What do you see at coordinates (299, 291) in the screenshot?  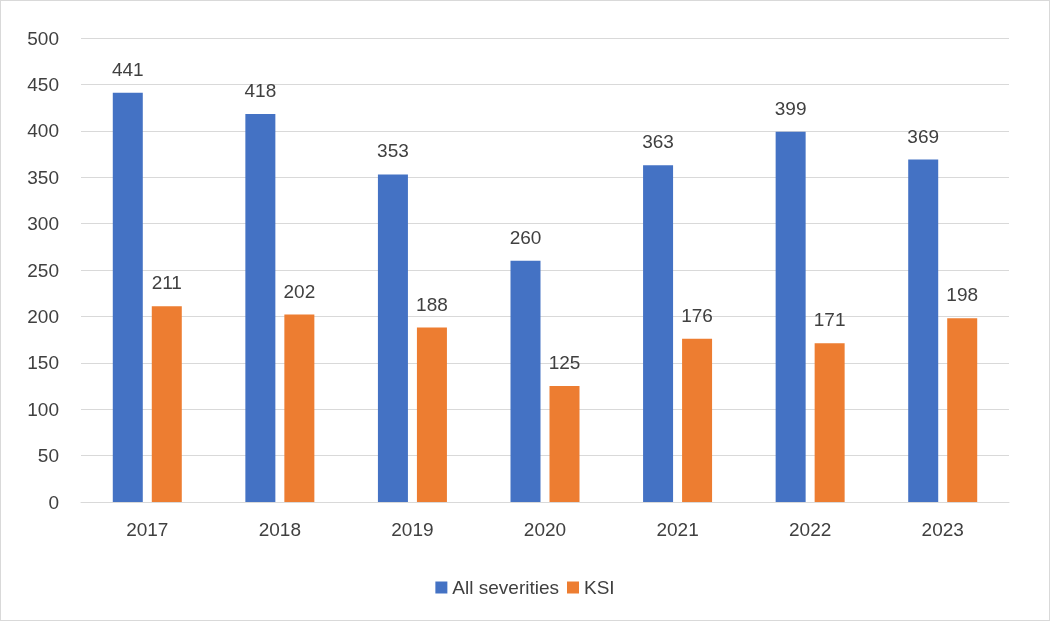 I see `data-label: 202` at bounding box center [299, 291].